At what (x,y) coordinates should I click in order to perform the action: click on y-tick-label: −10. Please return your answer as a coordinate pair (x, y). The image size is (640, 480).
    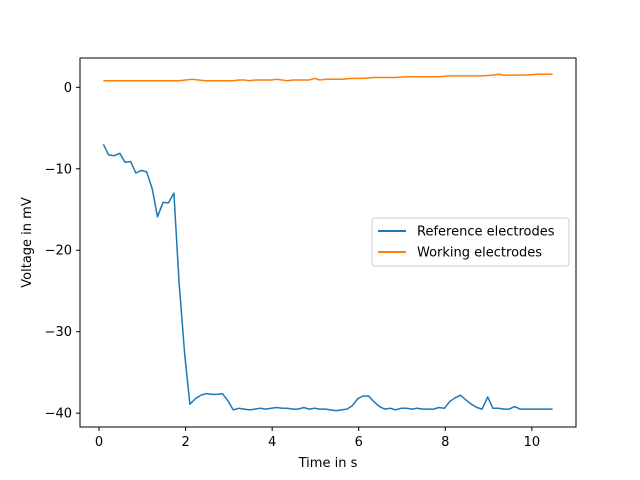
    Looking at the image, I should click on (58, 169).